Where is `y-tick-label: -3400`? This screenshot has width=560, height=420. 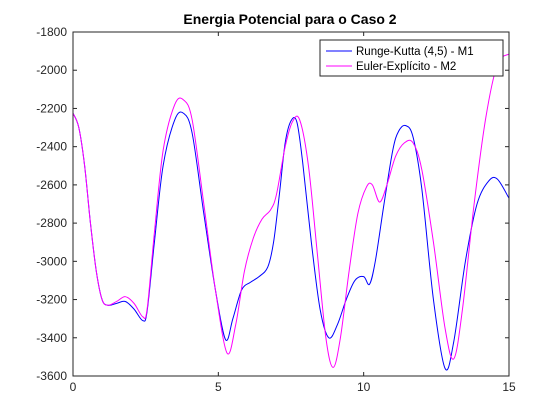 y-tick-label: -3400 is located at coordinates (51, 338).